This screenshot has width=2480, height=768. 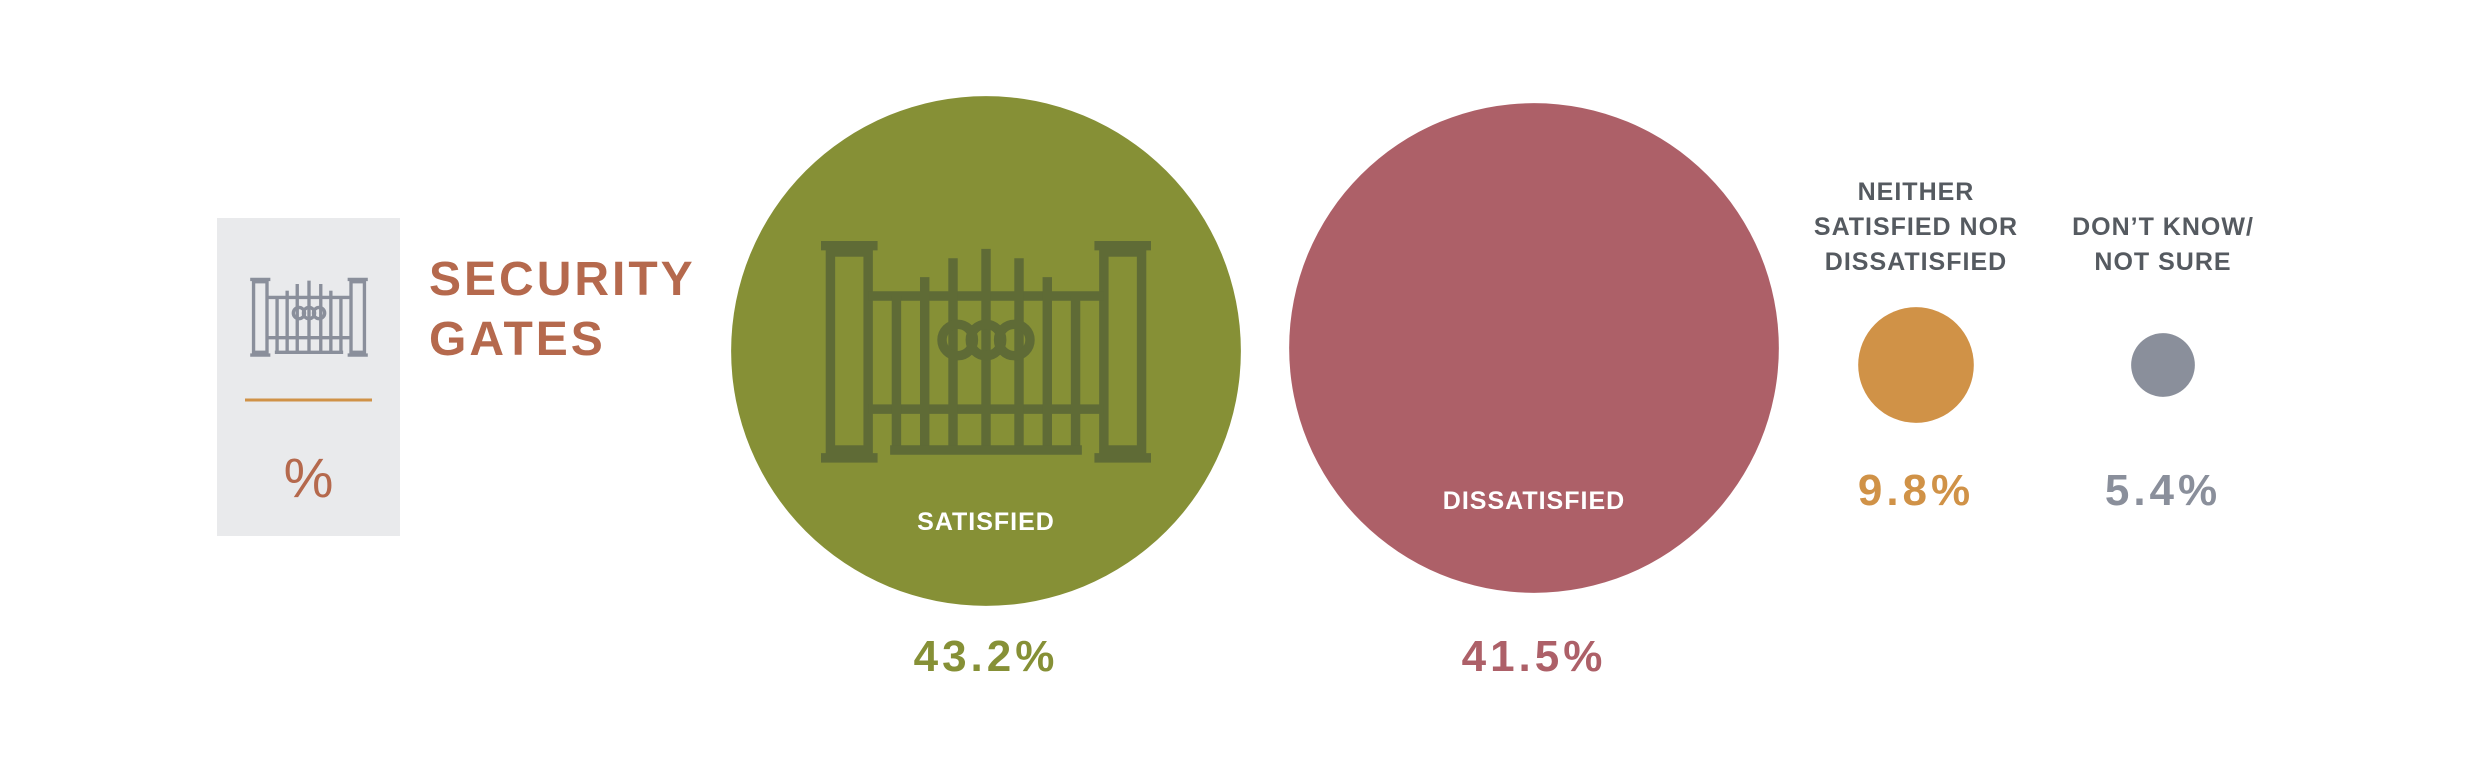 What do you see at coordinates (2163, 490) in the screenshot?
I see `value-label: 5.4%` at bounding box center [2163, 490].